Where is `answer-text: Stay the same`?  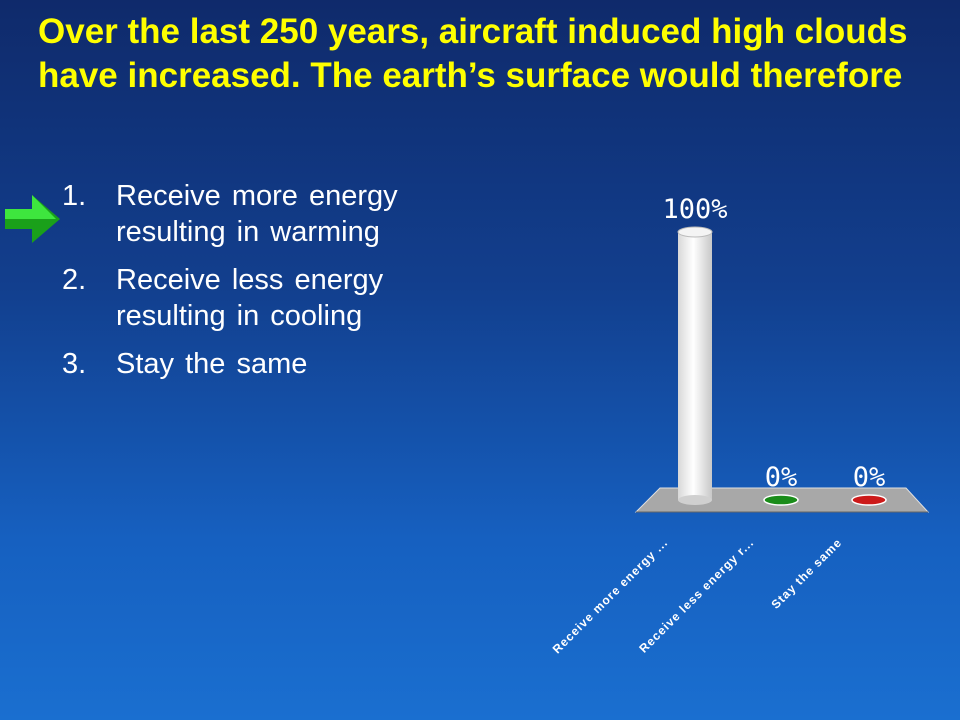 answer-text: Stay the same is located at coordinates (212, 364).